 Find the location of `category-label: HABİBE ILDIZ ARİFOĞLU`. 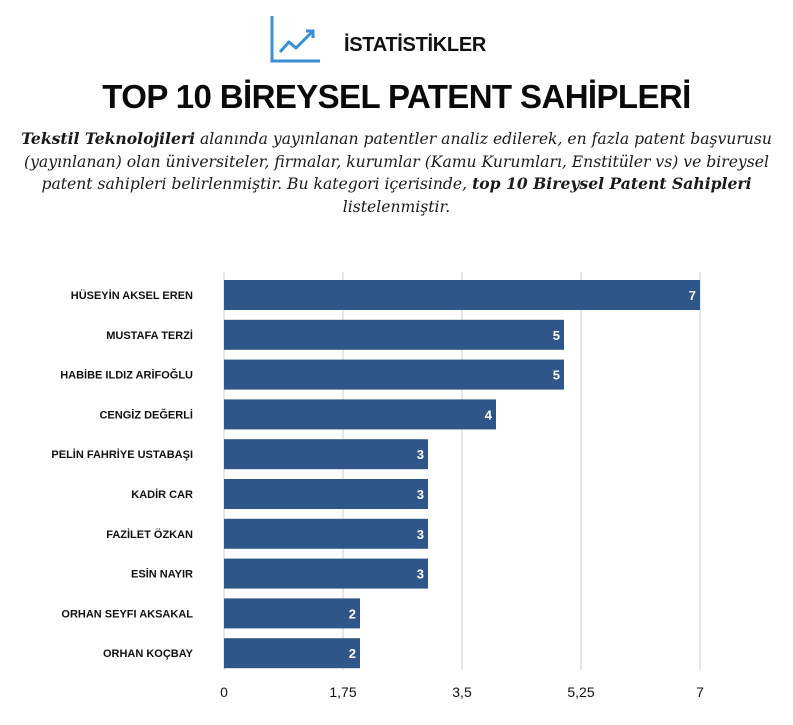

category-label: HABİBE ILDIZ ARİFOĞLU is located at coordinates (126, 375).